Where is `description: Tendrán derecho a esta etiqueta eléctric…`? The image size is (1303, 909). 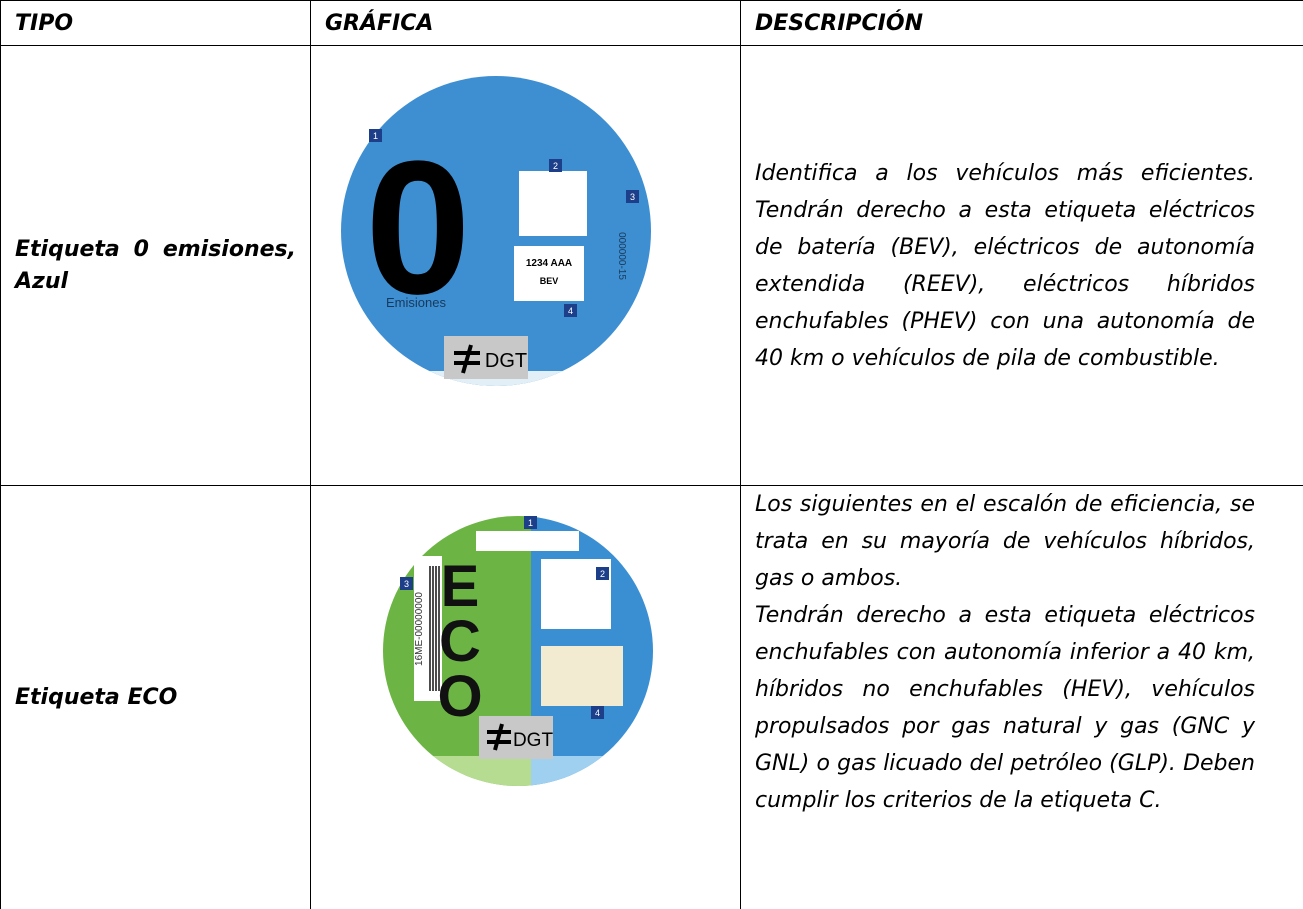 description: Tendrán derecho a esta etiqueta eléctric… is located at coordinates (1005, 708).